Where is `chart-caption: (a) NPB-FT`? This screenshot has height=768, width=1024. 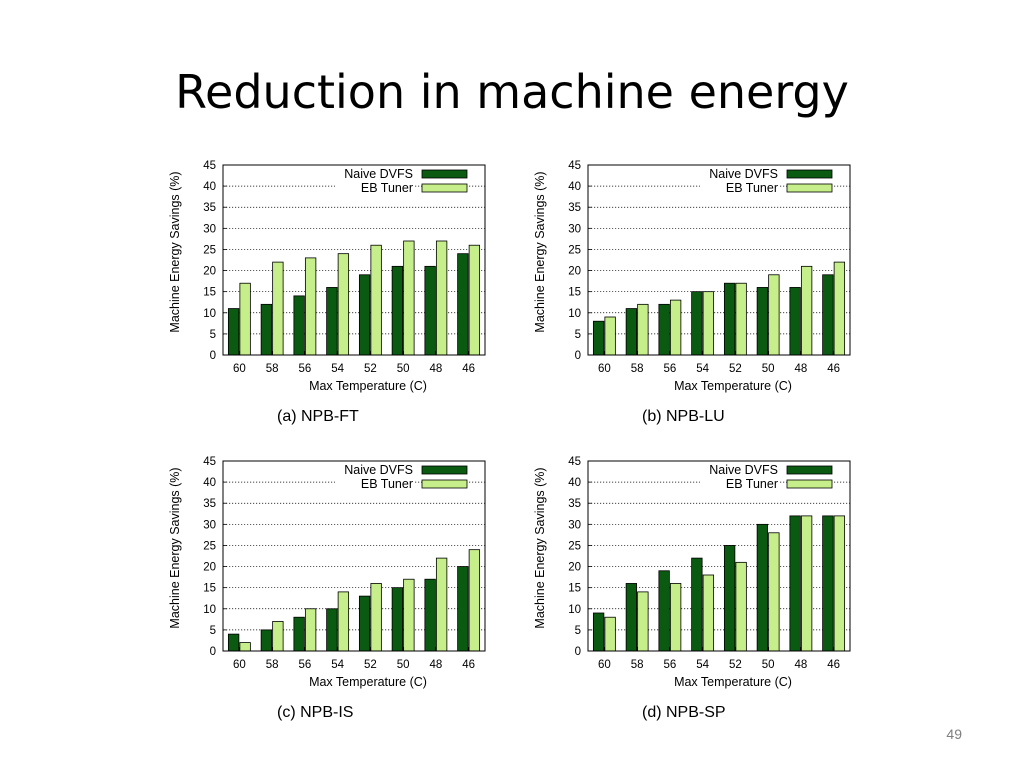
chart-caption: (a) NPB-FT is located at coordinates (318, 416).